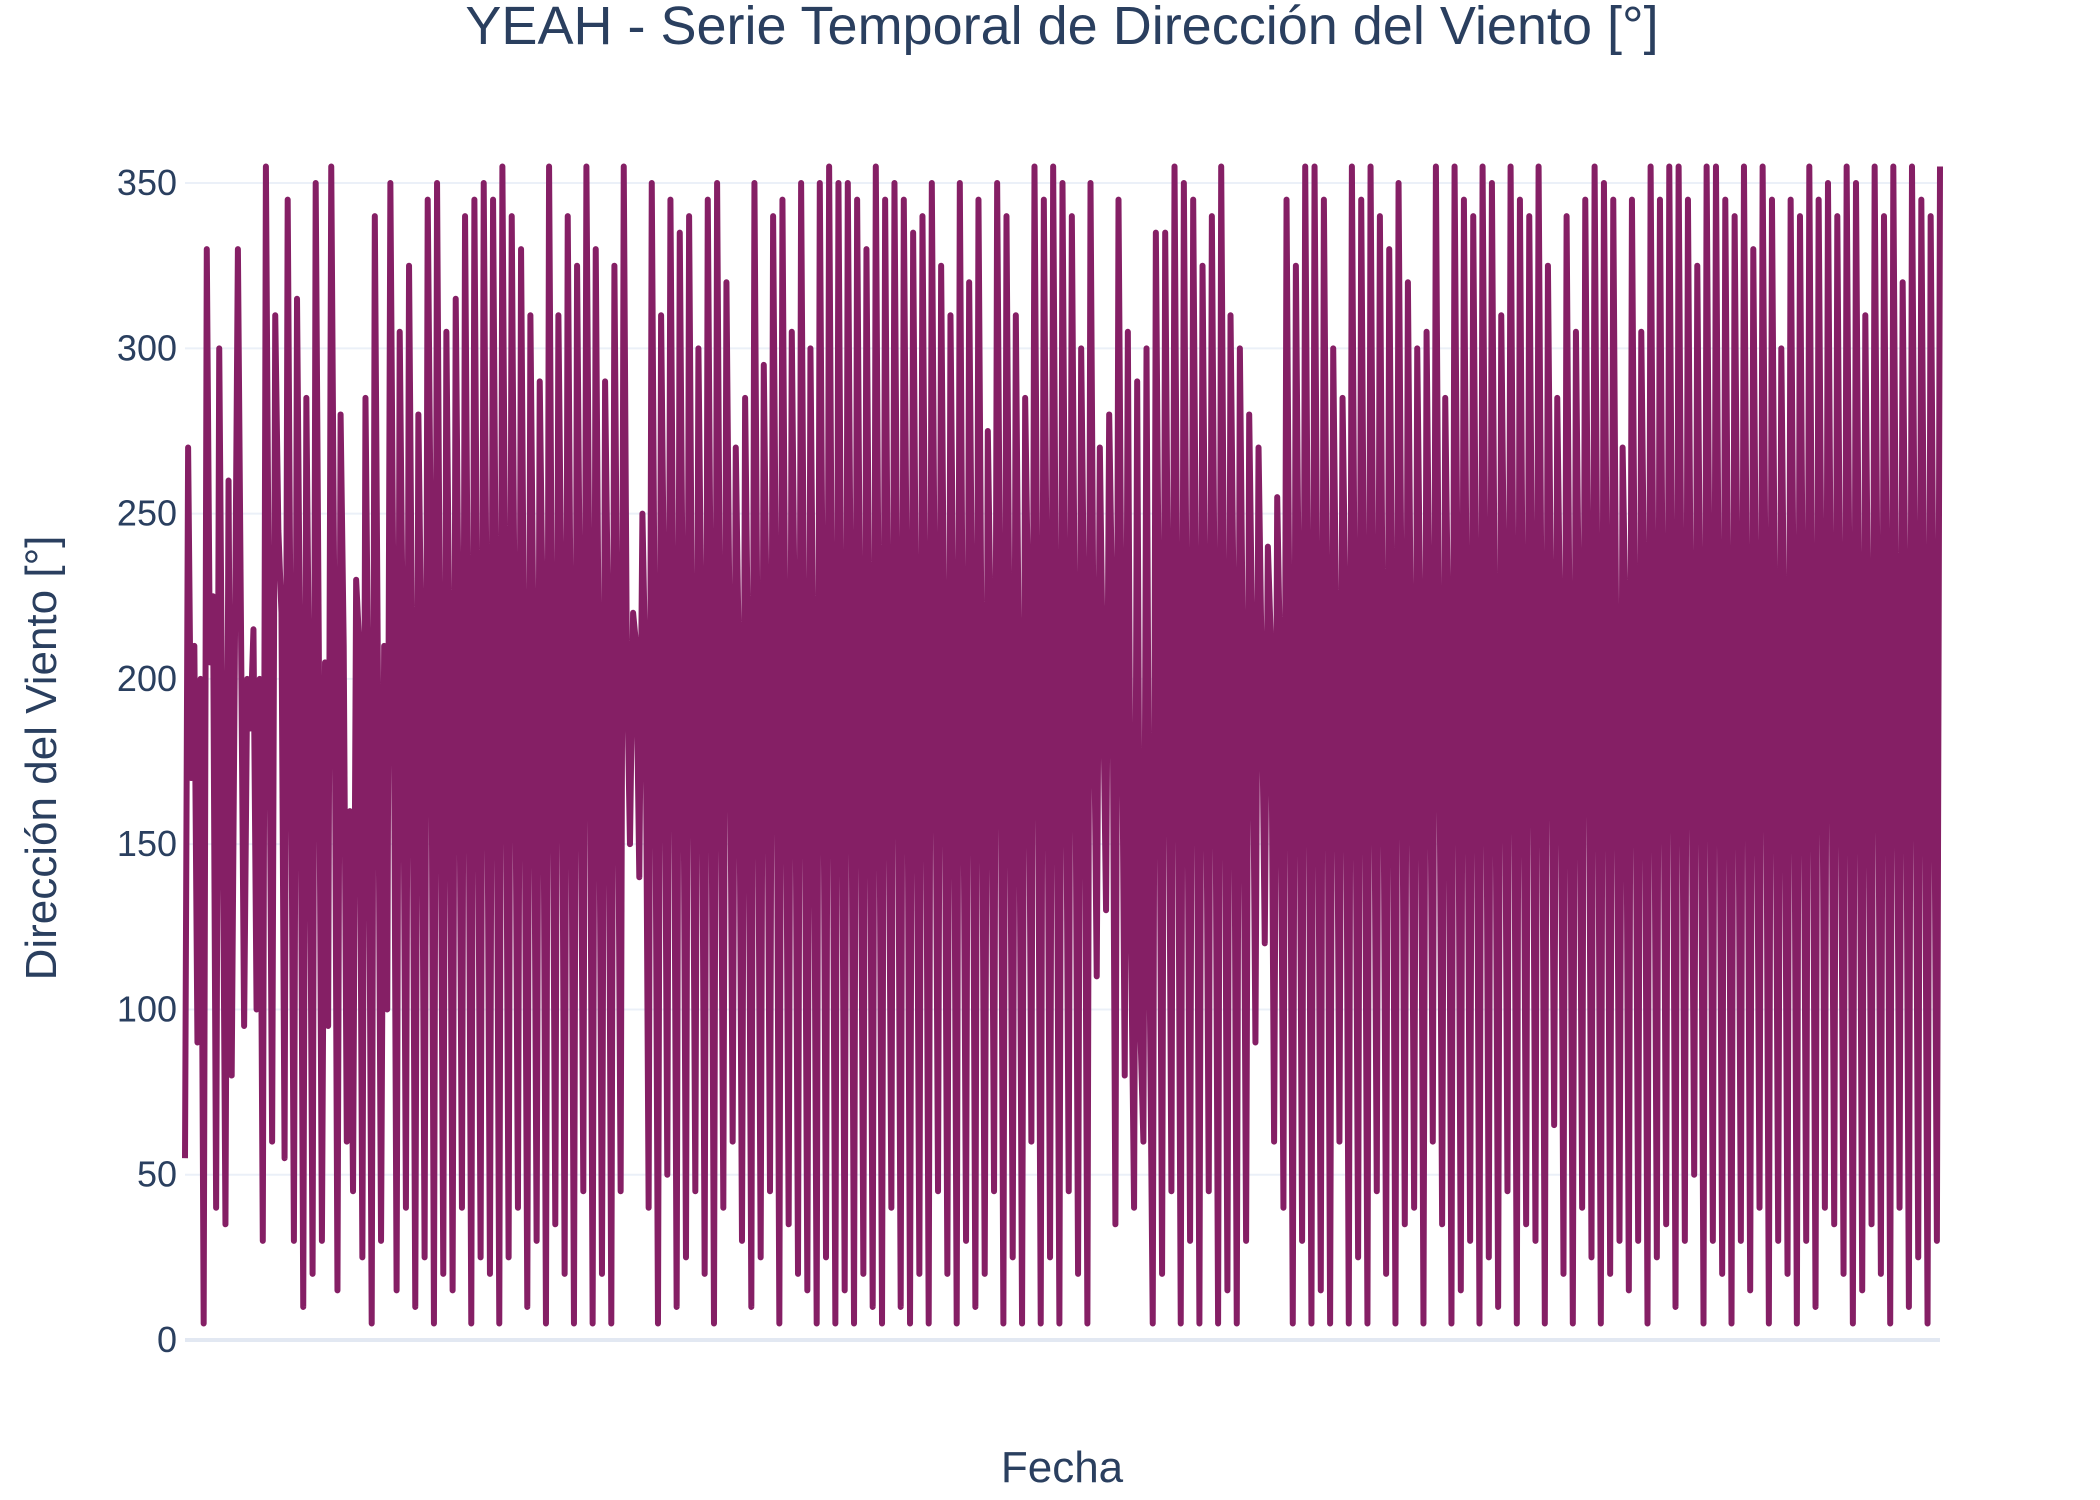 The width and height of the screenshot is (2100, 1500). What do you see at coordinates (157, 1174) in the screenshot?
I see `y-tick-label: 50` at bounding box center [157, 1174].